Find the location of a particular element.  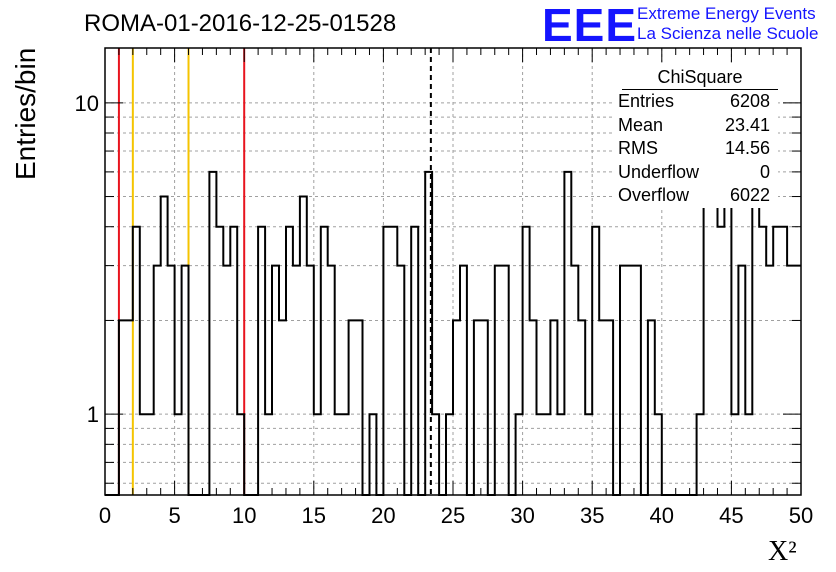

x-tick-label: 45 is located at coordinates (731, 515).